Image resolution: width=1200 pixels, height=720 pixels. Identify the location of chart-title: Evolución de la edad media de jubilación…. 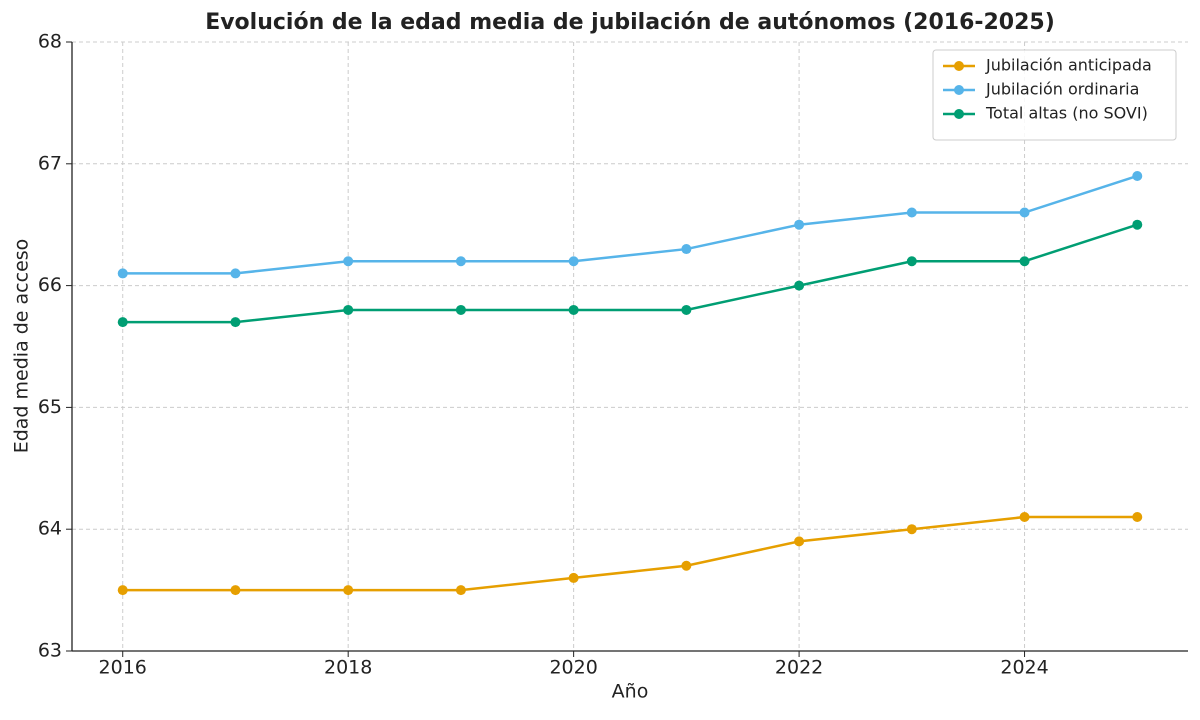
(630, 22).